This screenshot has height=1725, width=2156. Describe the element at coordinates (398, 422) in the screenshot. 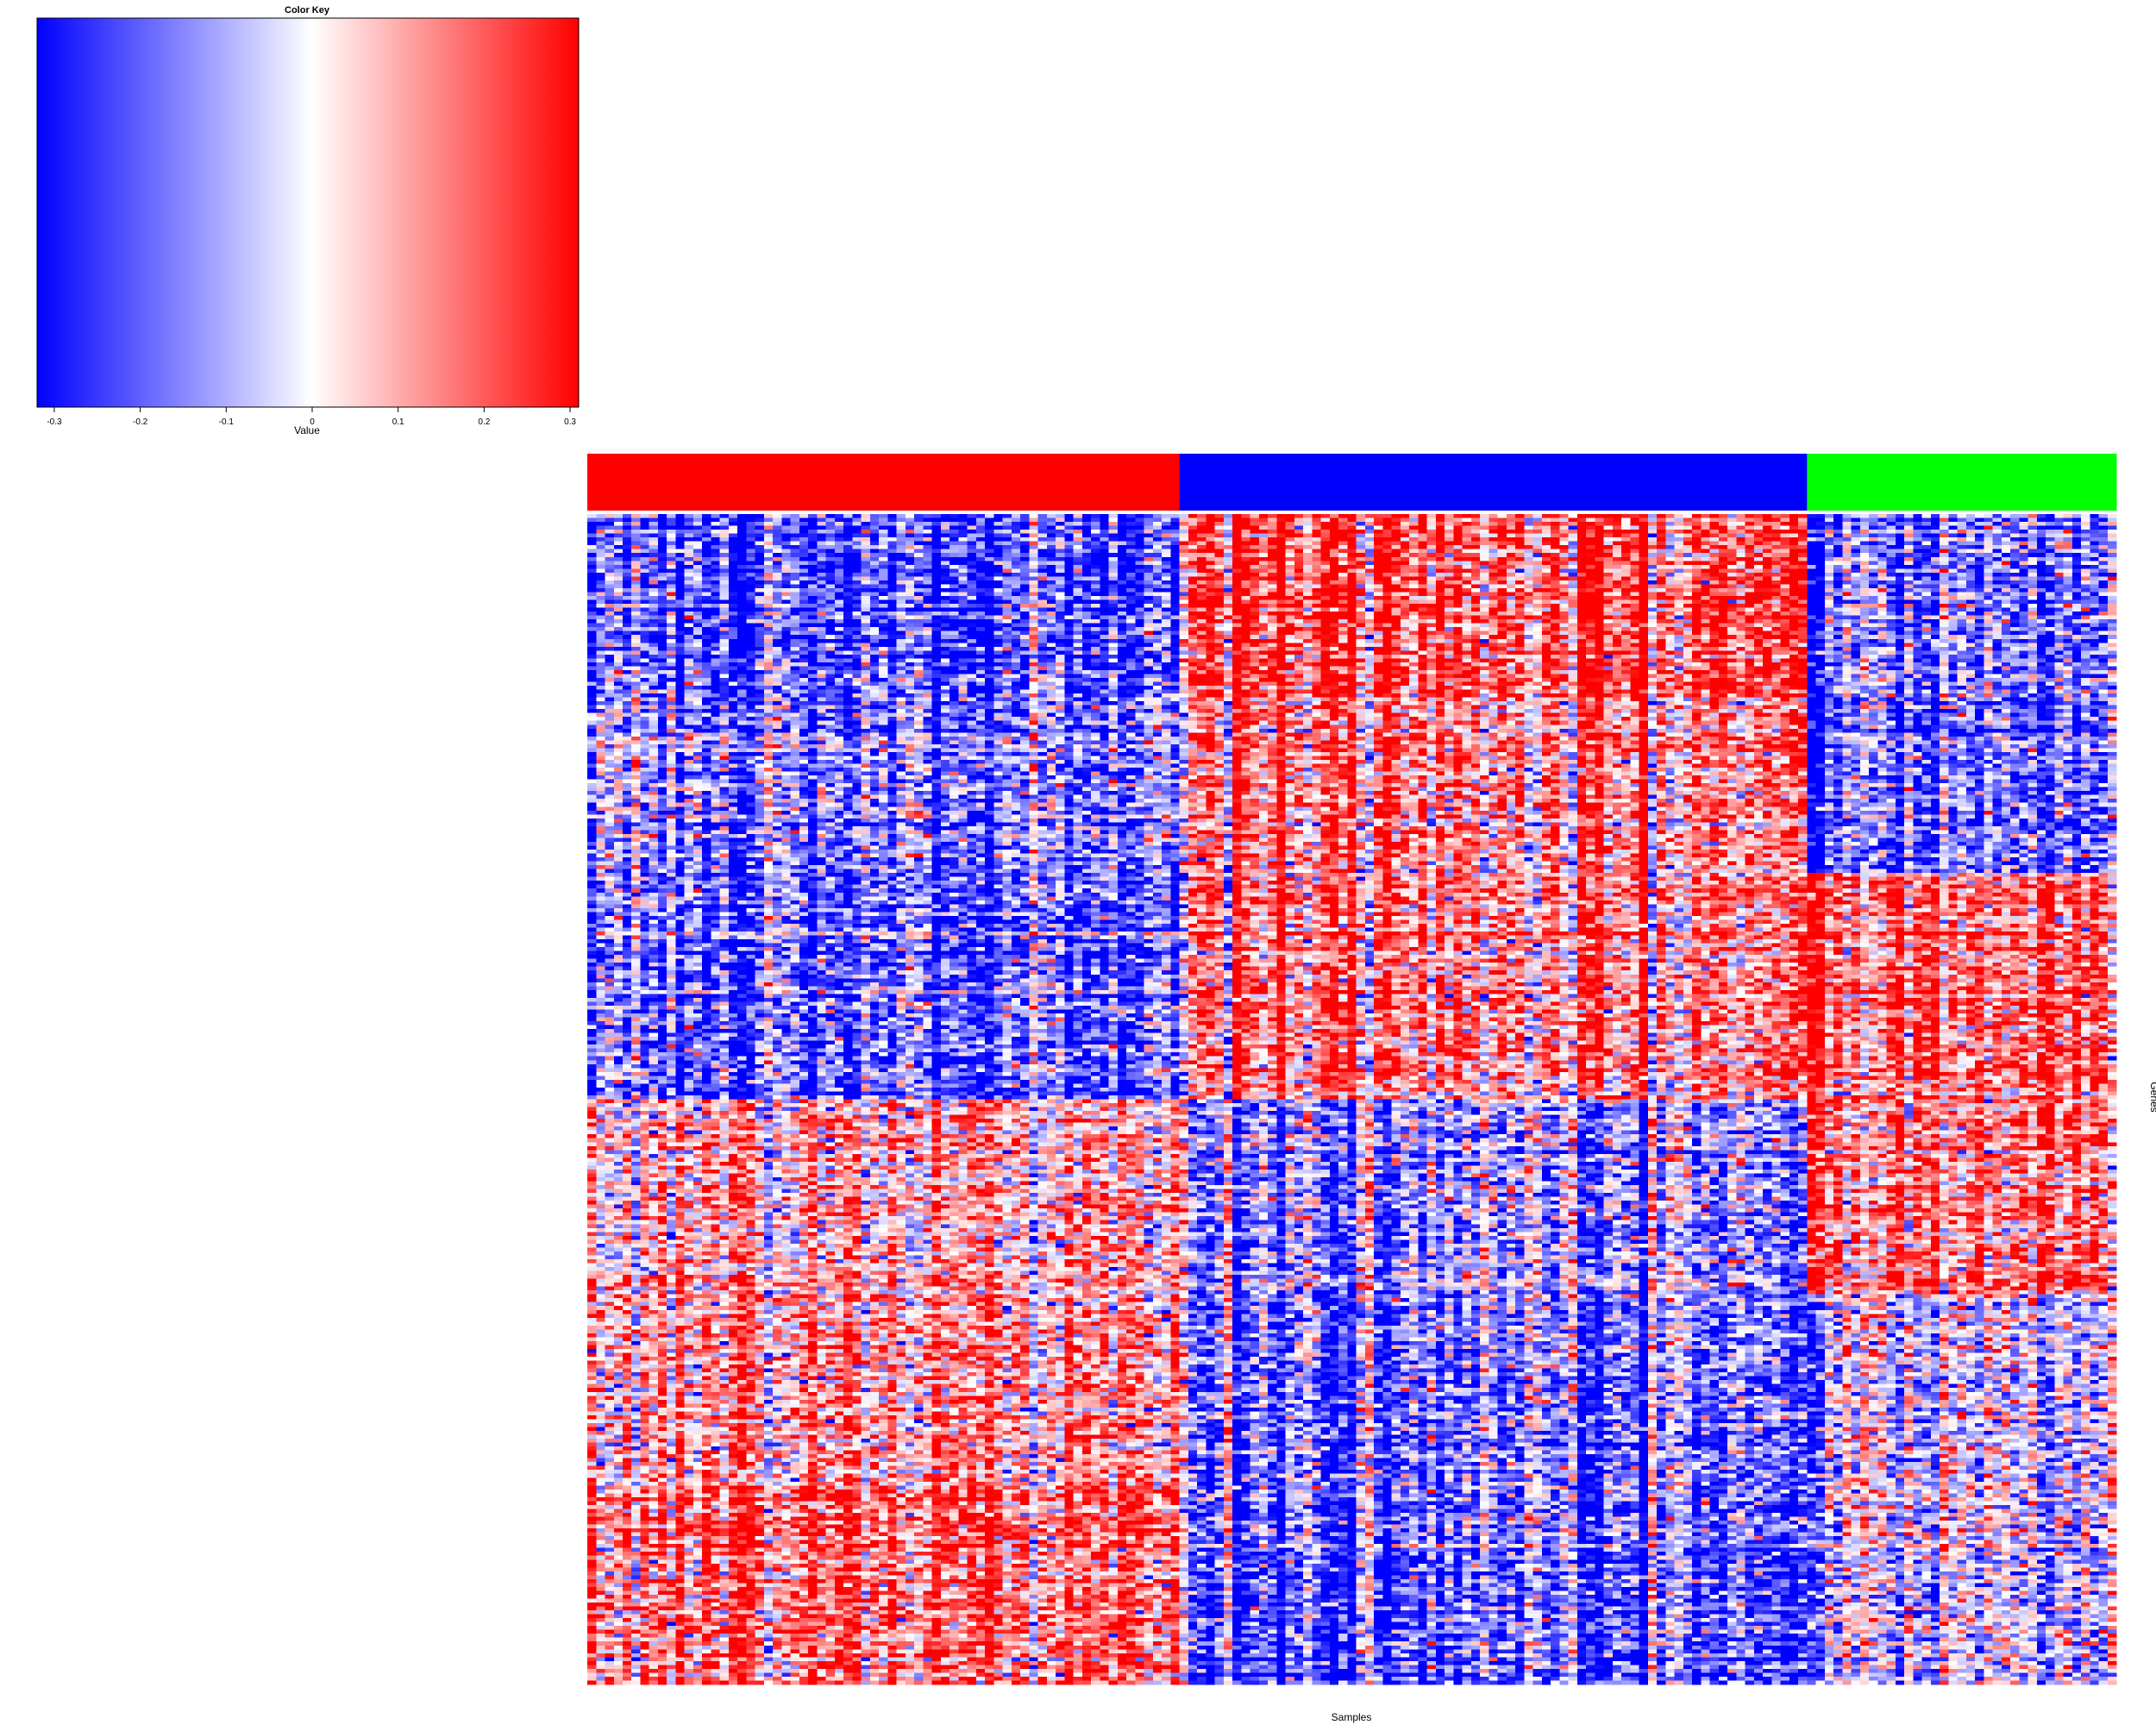

I see `color-key-tick-label: 0.1` at that location.